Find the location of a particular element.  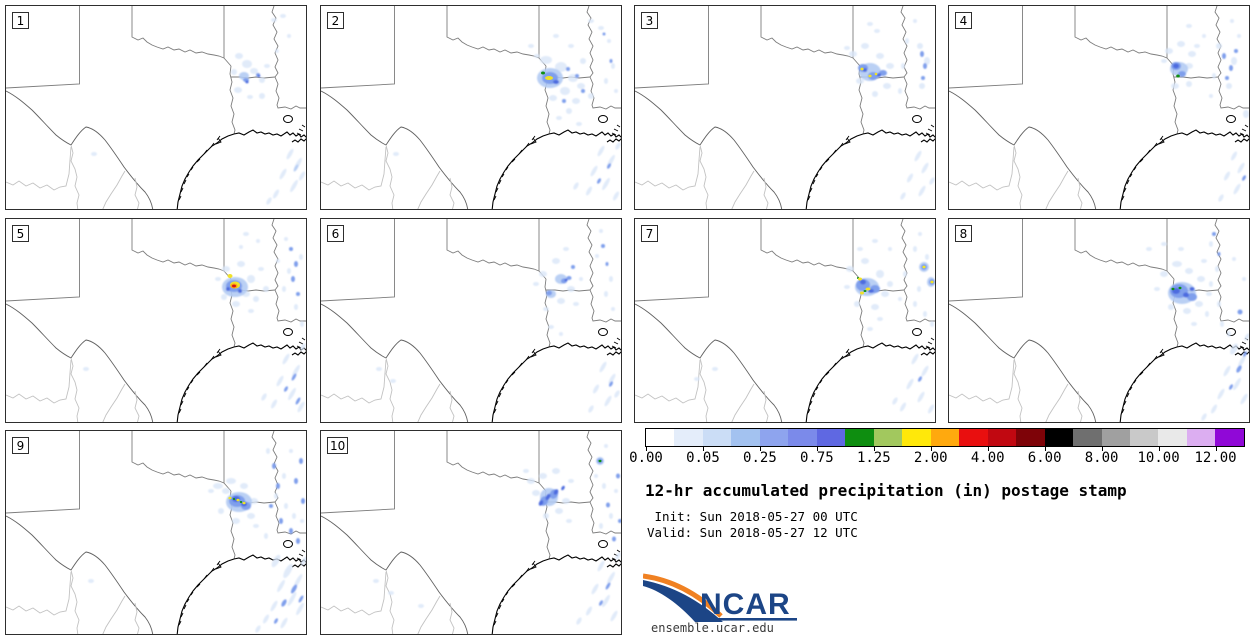

colorbar-tick-label: 8.00 is located at coordinates (1101, 458).